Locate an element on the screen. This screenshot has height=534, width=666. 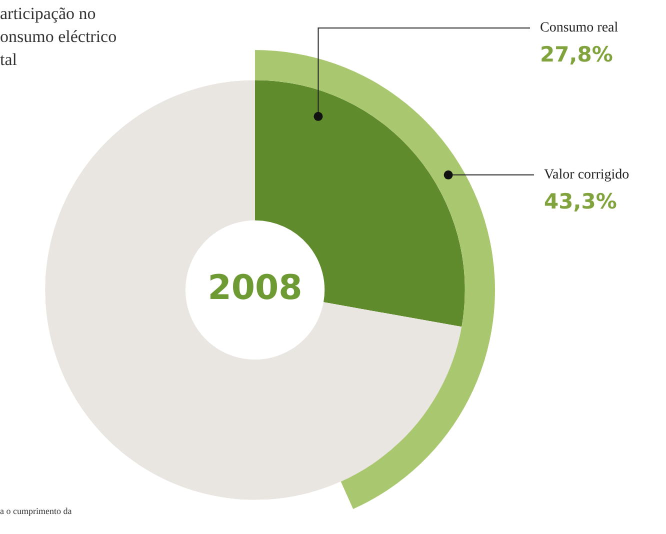
slice-label: Valor corrigido is located at coordinates (587, 175).